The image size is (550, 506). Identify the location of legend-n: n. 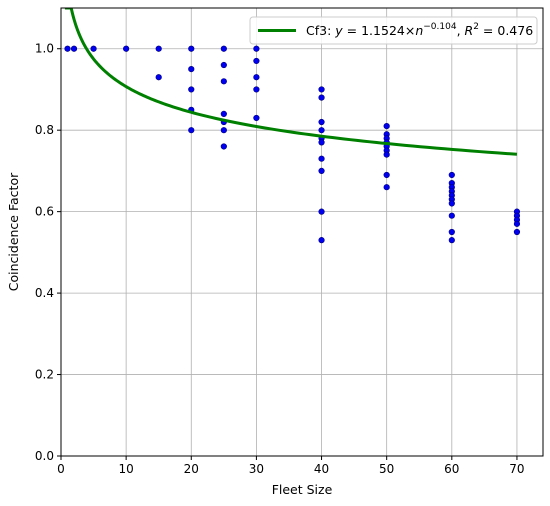
(419, 30).